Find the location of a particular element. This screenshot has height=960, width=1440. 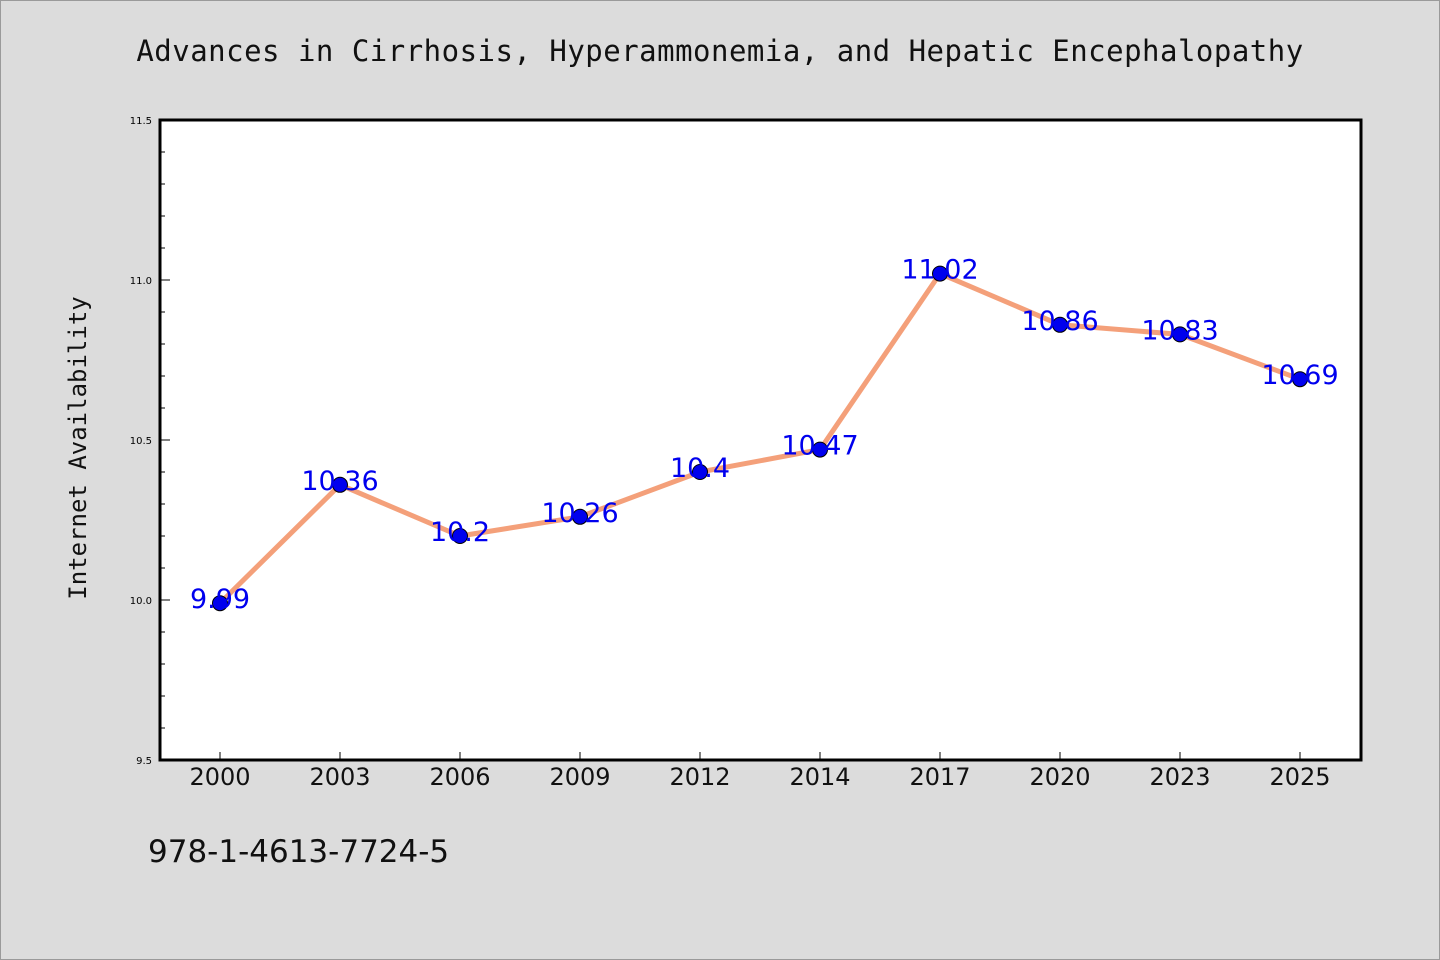

y-axis: 9.5 10.0 10.5 11.0 11.5 is located at coordinates (150, 441).